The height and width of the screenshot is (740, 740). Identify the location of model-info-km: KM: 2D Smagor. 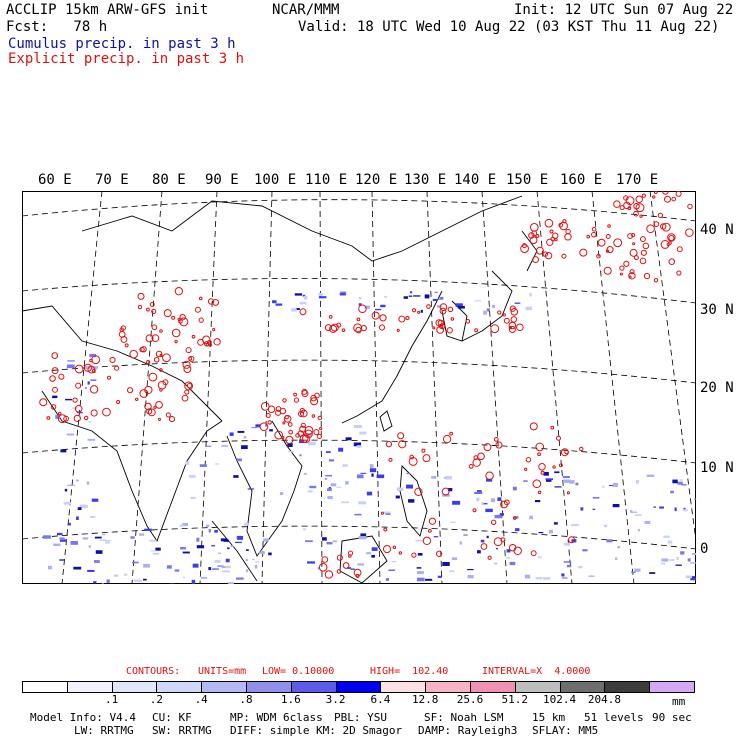
(359, 730).